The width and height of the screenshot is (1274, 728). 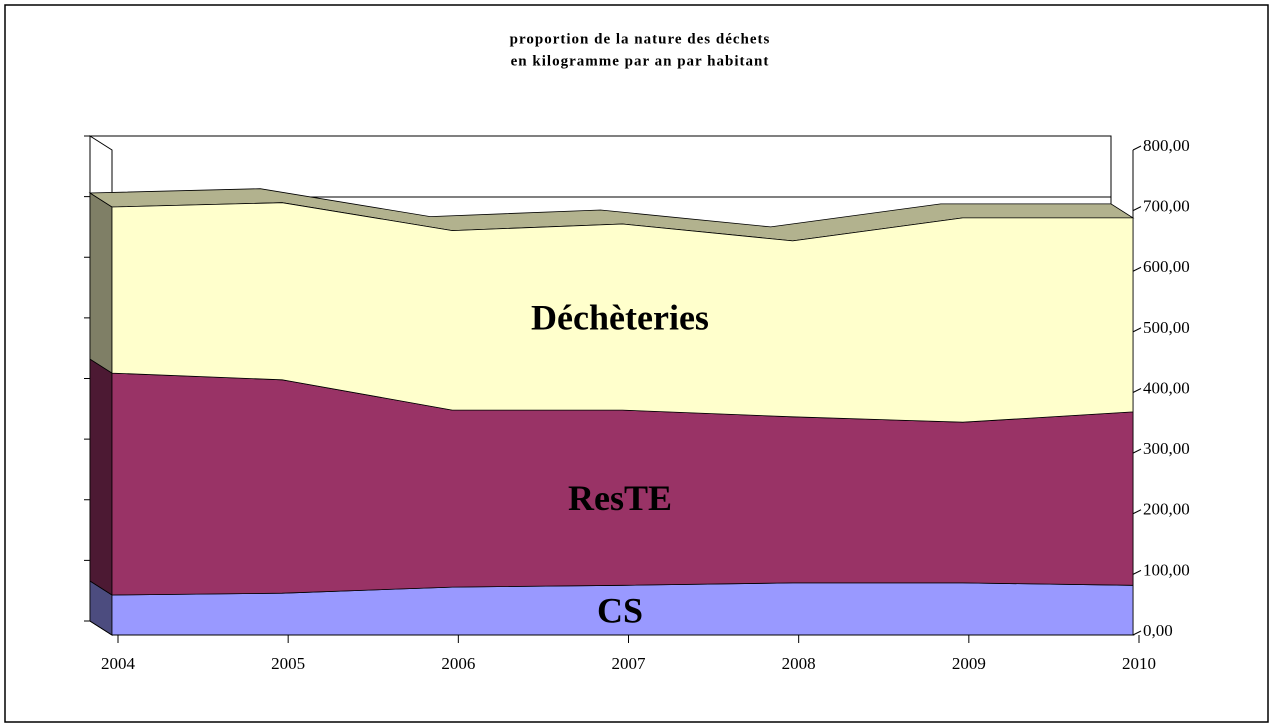 What do you see at coordinates (640, 39) in the screenshot?
I see `chart-title: proportion de la nature des déchets` at bounding box center [640, 39].